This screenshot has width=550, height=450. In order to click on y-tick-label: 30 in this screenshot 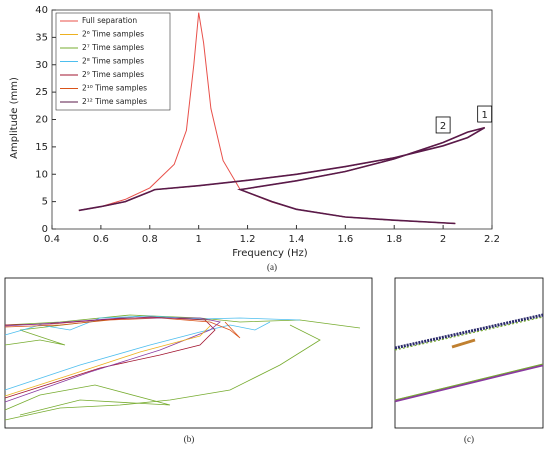, I will do `click(41, 65)`.